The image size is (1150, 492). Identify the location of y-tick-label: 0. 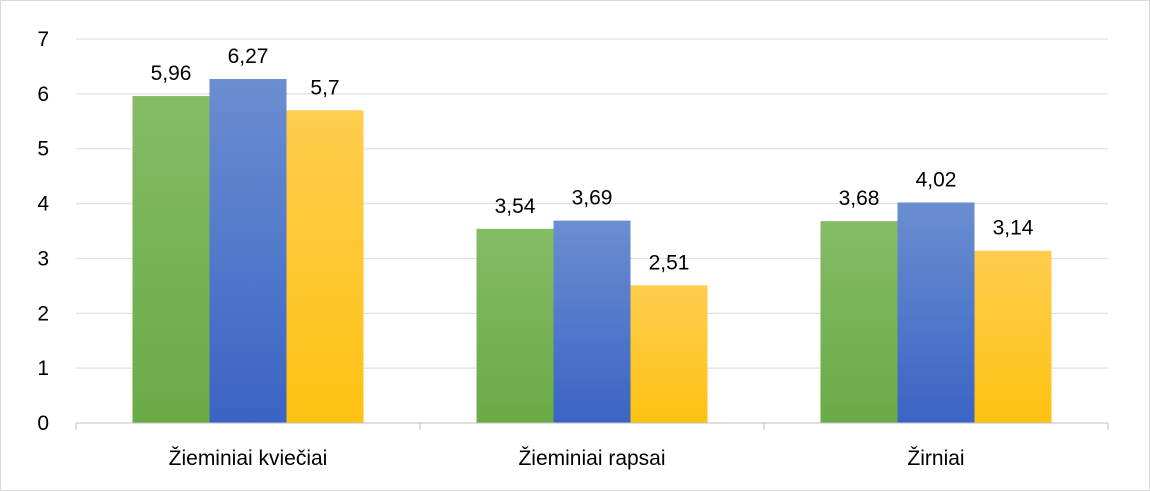
(43, 423).